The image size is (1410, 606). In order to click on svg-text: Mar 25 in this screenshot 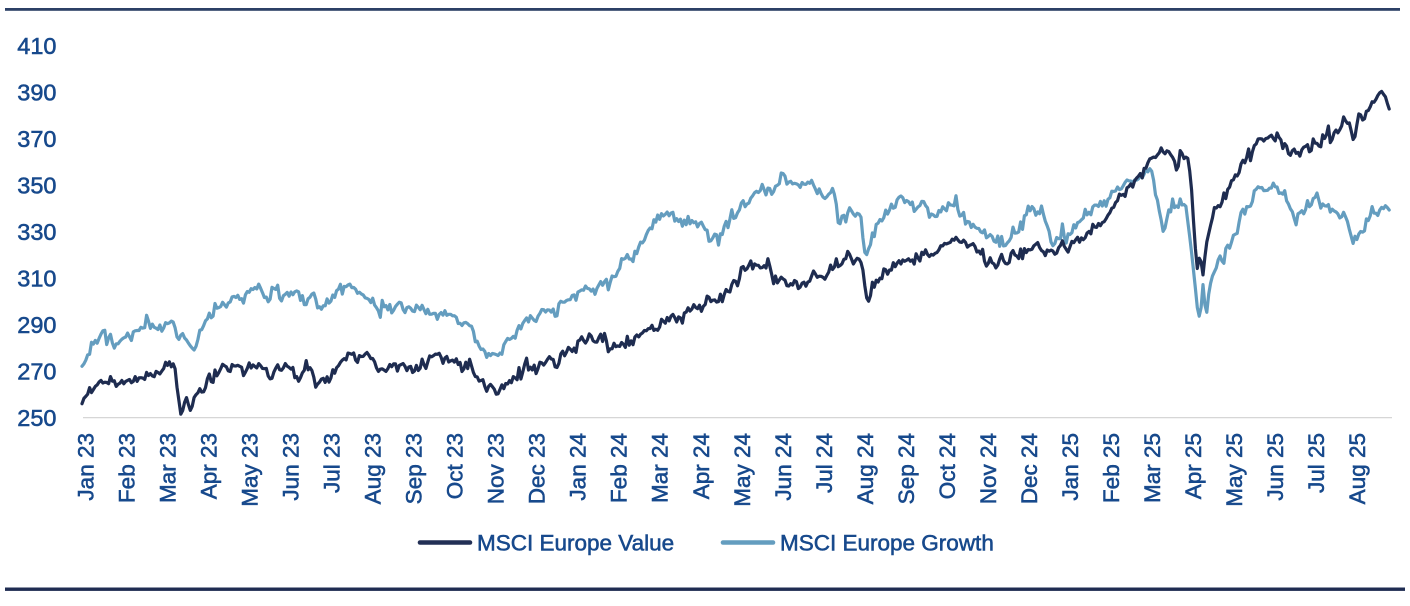, I will do `click(1152, 468)`.